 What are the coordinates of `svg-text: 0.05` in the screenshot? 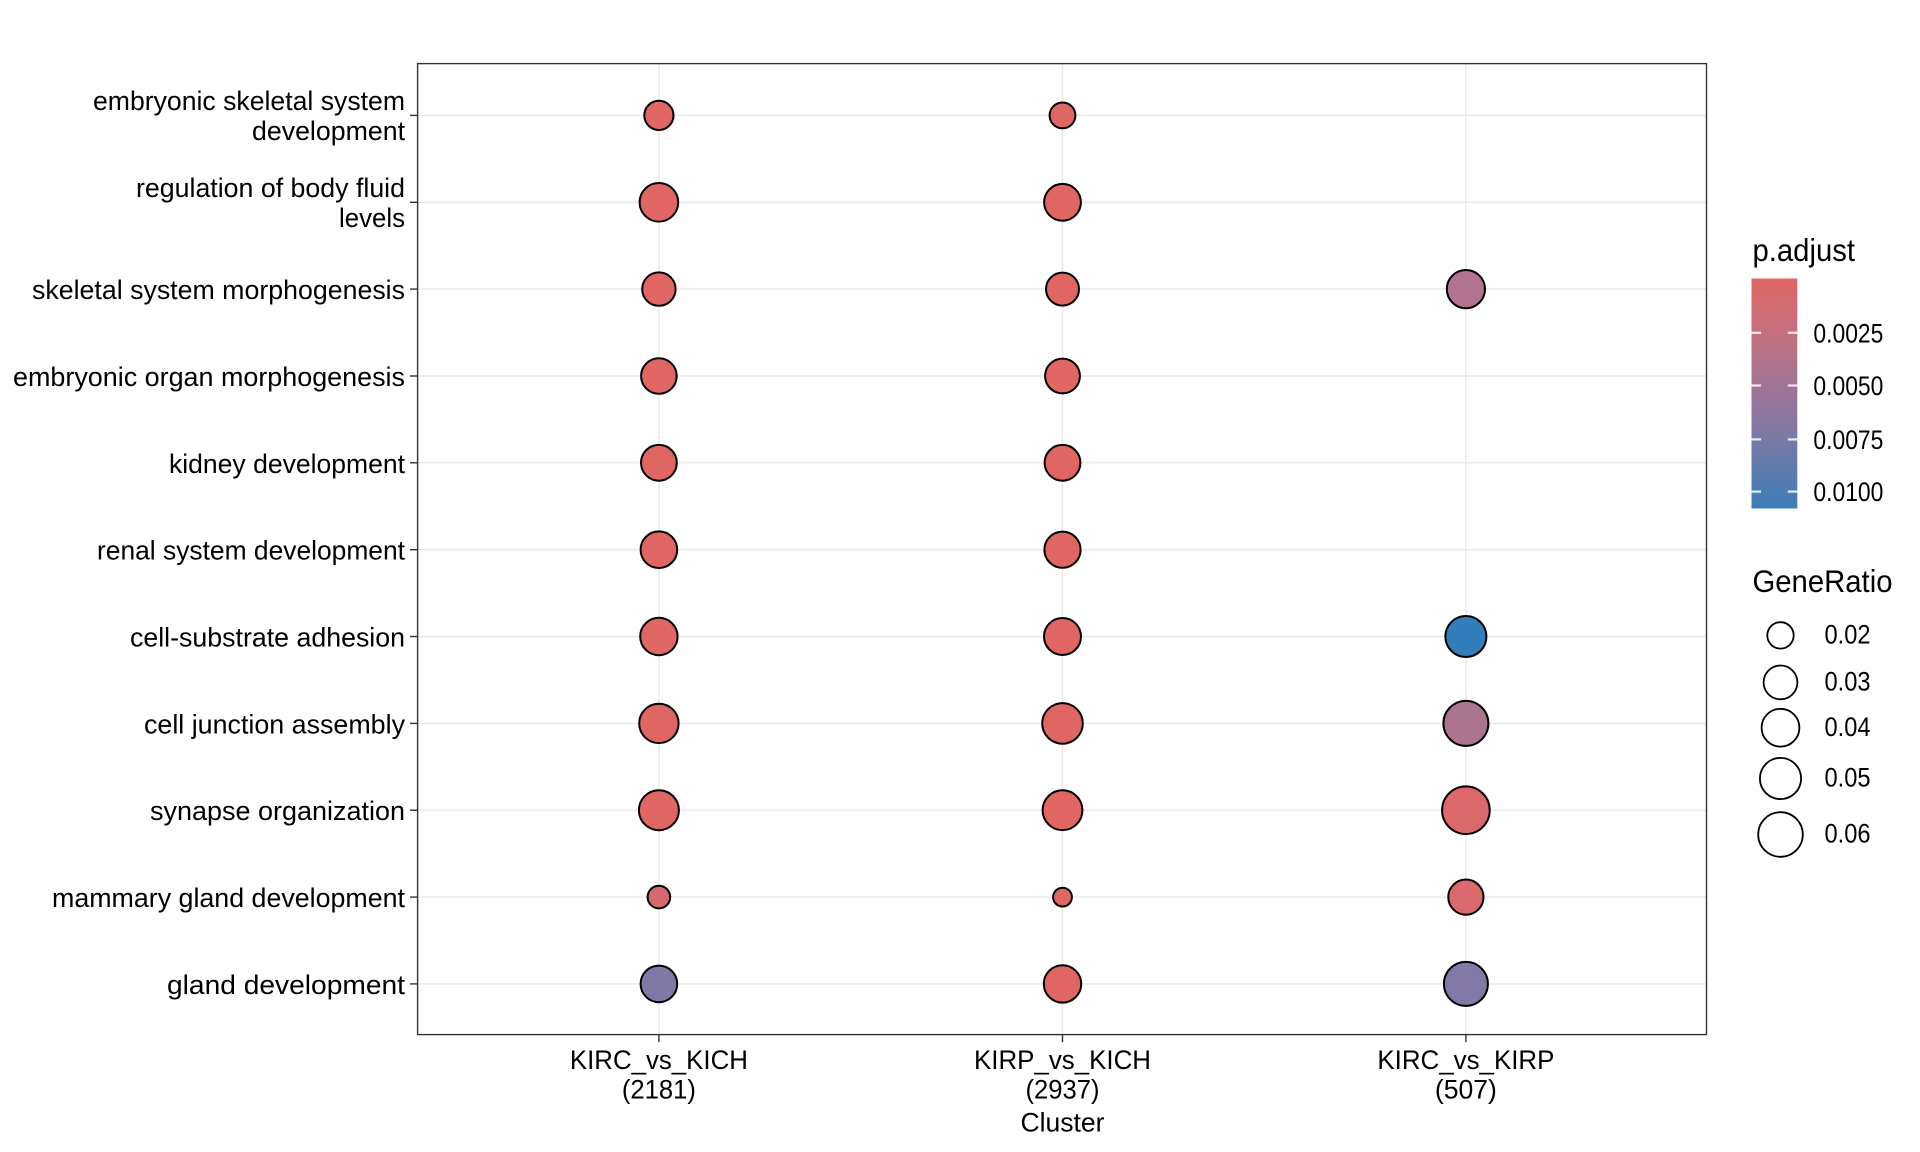 It's located at (1848, 778).